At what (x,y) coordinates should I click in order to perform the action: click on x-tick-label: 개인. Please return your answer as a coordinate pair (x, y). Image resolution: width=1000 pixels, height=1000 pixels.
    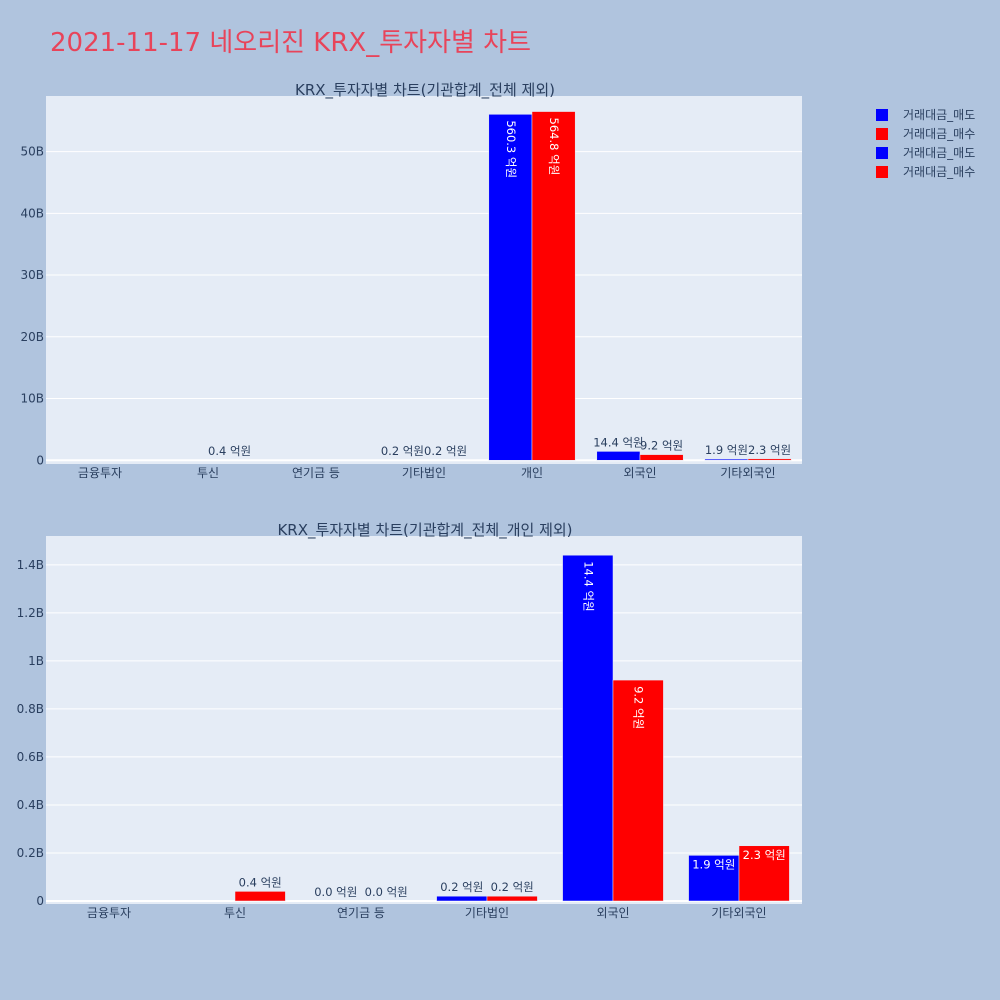
    Looking at the image, I should click on (532, 473).